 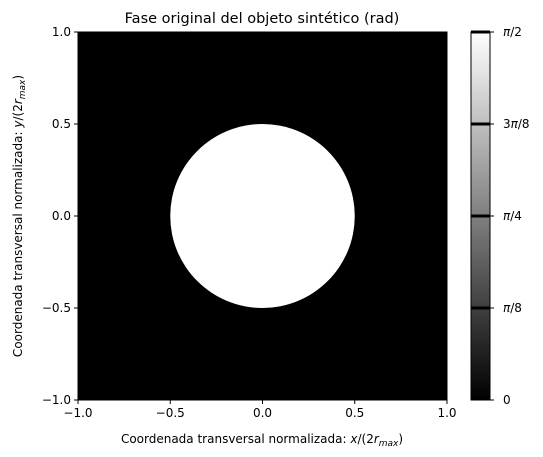 What do you see at coordinates (56, 400) in the screenshot?
I see `y-tick-label: −1.0` at bounding box center [56, 400].